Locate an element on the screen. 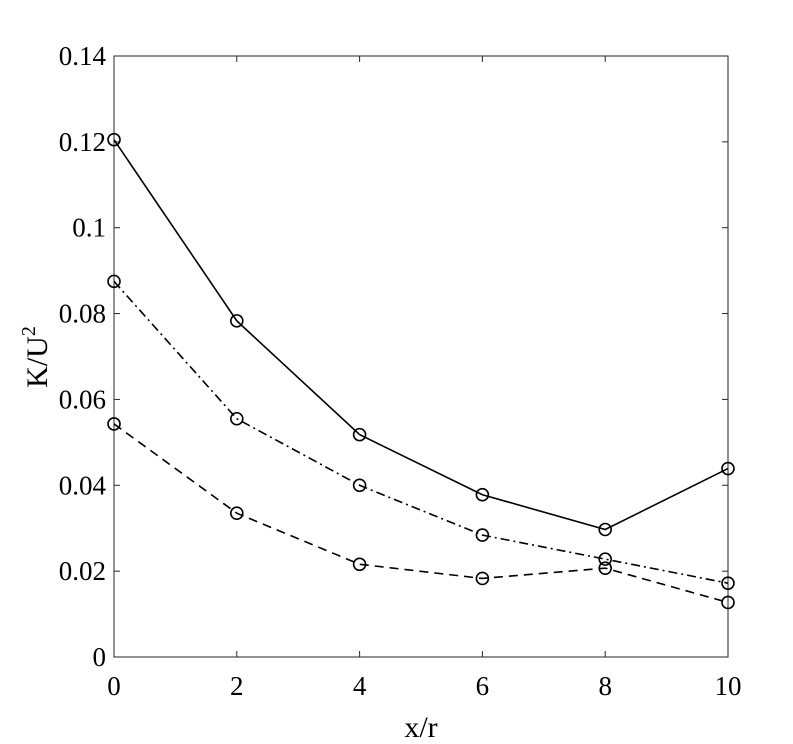  y-axis-label-base: K/U is located at coordinates (37, 362).